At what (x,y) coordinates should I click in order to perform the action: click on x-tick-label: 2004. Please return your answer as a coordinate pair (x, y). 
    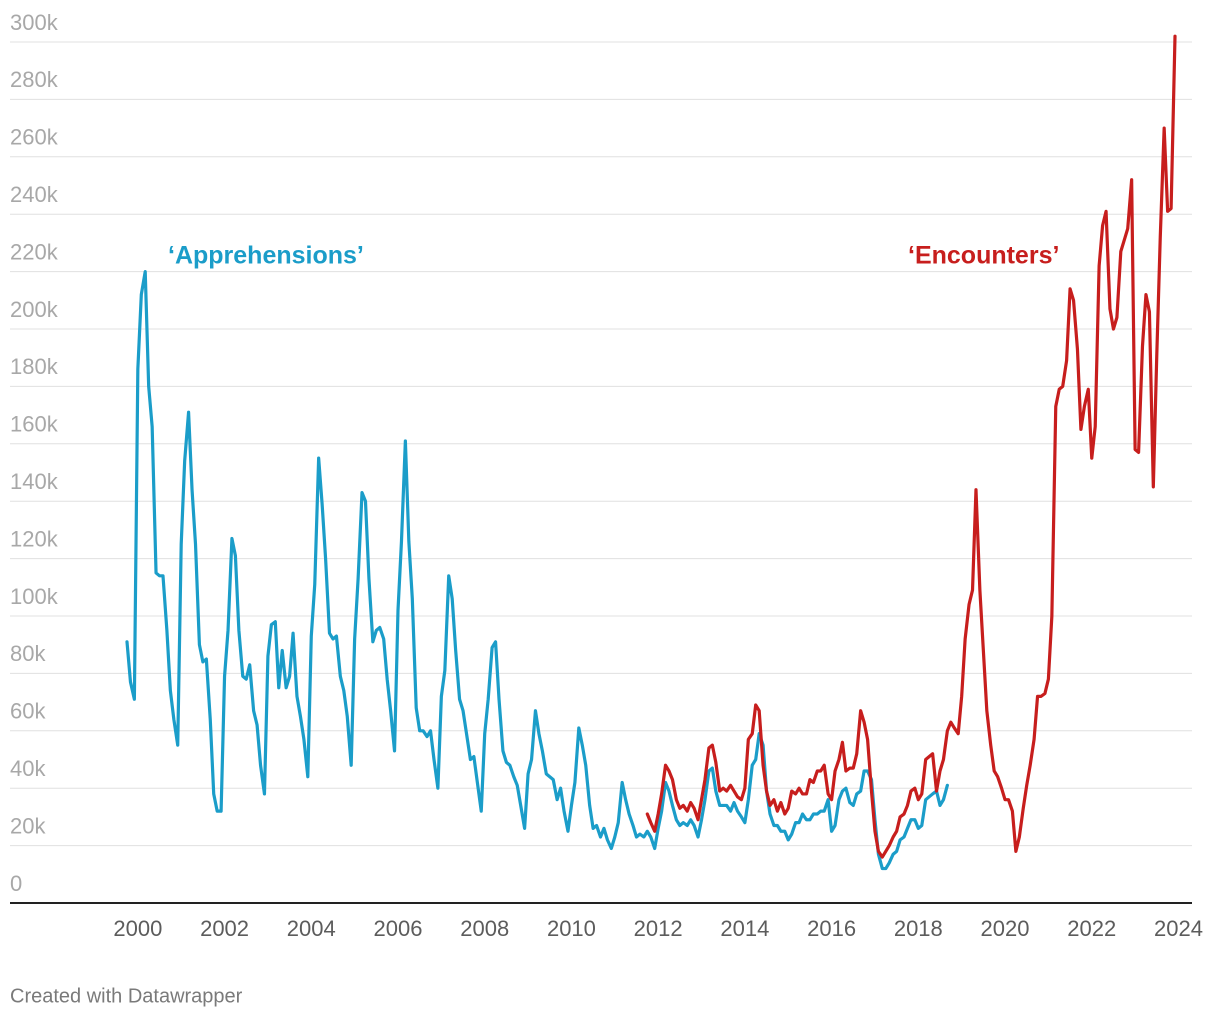
    Looking at the image, I should click on (311, 928).